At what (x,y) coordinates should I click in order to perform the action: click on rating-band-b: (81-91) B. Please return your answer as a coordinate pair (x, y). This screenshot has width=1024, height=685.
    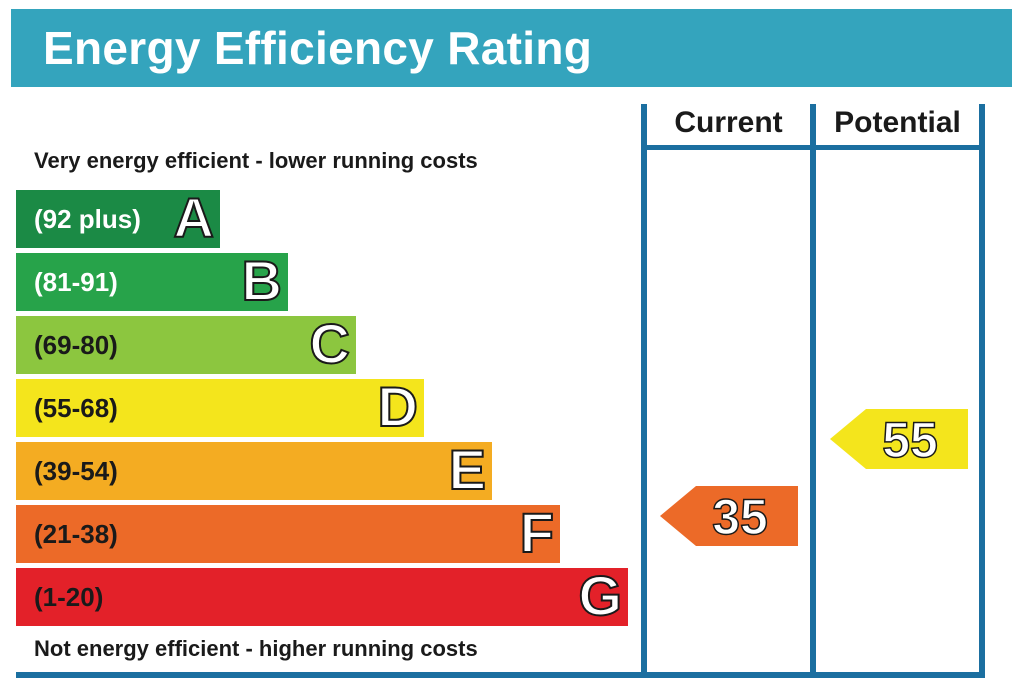
    Looking at the image, I should click on (152, 280).